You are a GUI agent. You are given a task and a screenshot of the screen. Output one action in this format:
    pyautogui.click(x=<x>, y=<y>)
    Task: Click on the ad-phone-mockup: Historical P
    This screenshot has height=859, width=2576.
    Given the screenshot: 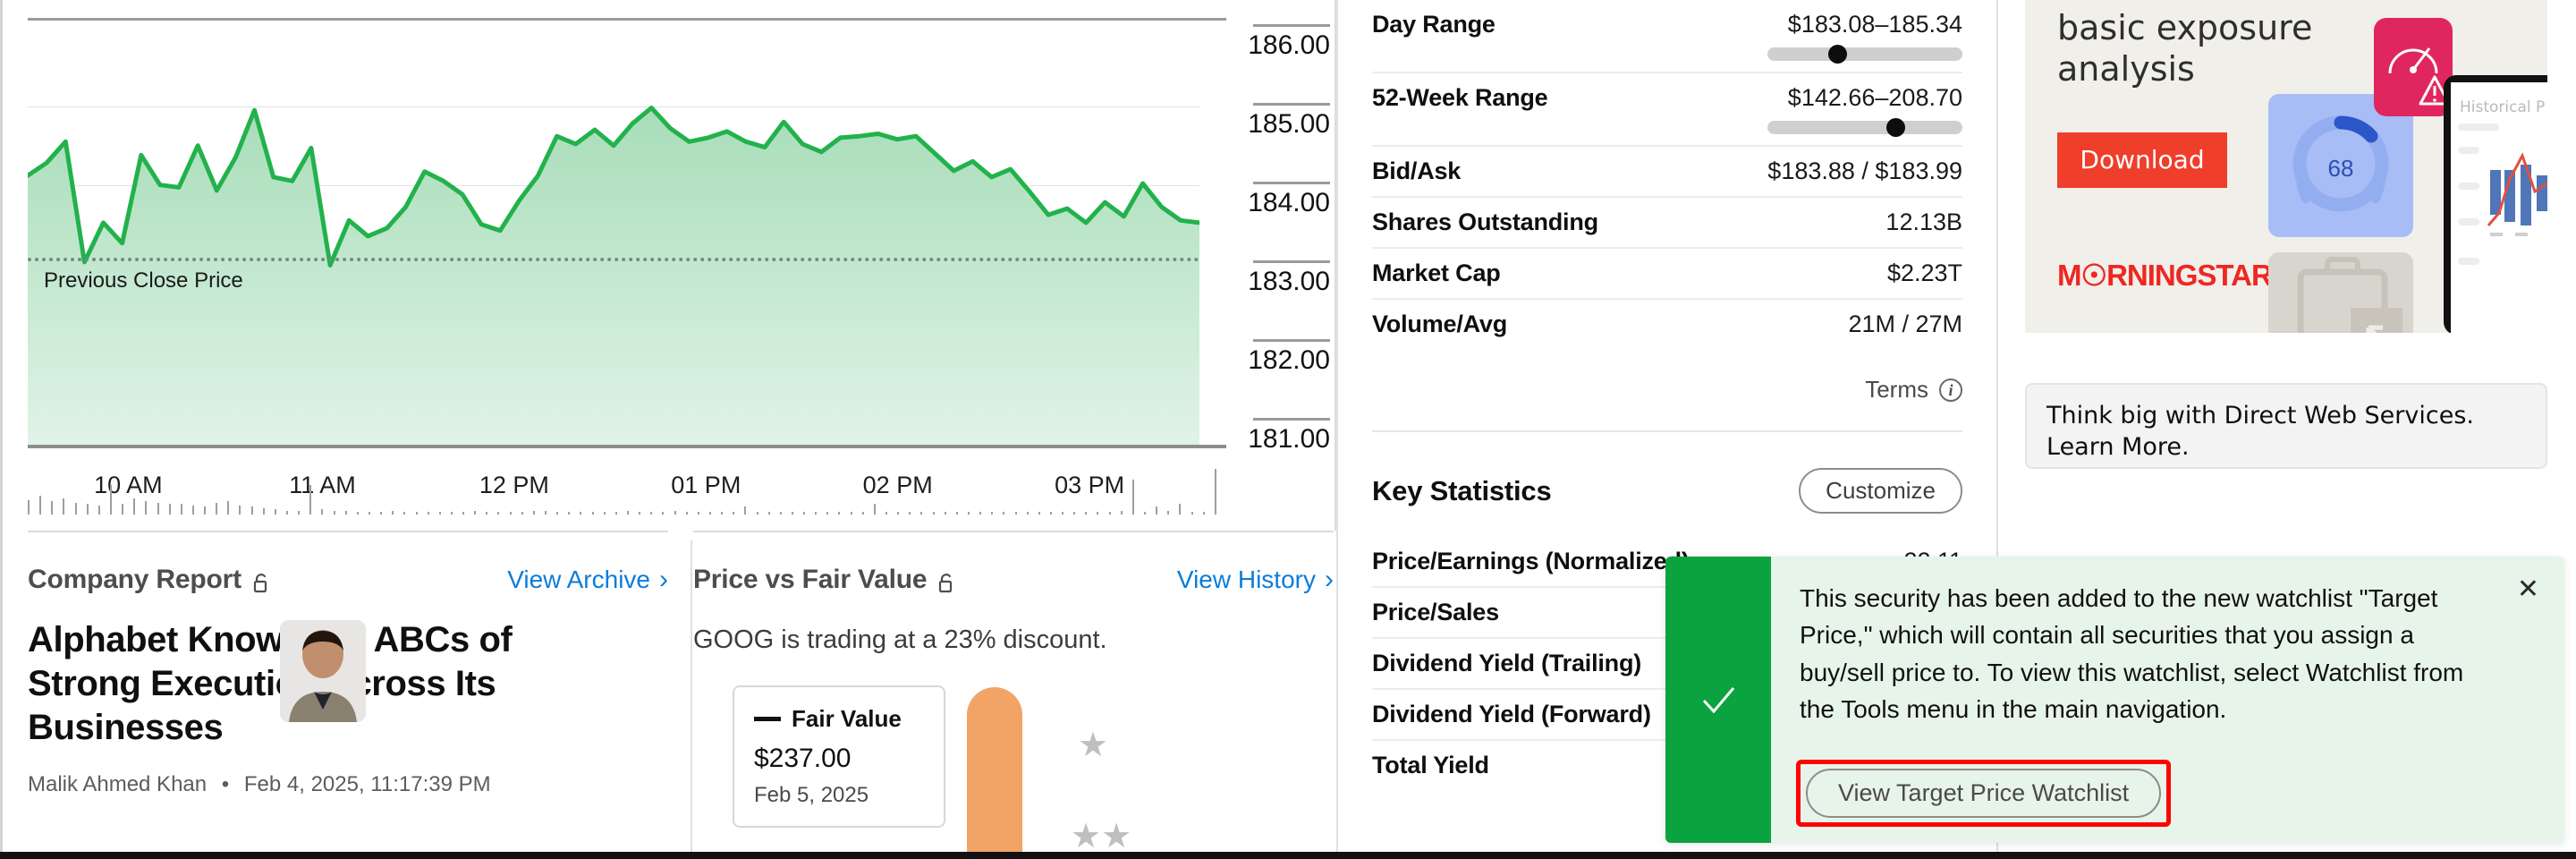 What is the action you would take?
    pyautogui.click(x=2495, y=204)
    